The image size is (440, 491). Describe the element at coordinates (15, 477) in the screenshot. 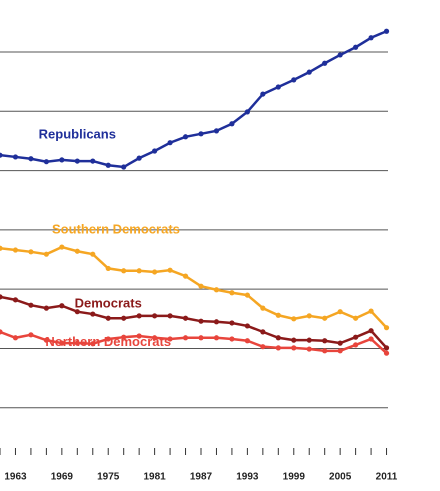

I see `x-tick-label: 1963` at that location.